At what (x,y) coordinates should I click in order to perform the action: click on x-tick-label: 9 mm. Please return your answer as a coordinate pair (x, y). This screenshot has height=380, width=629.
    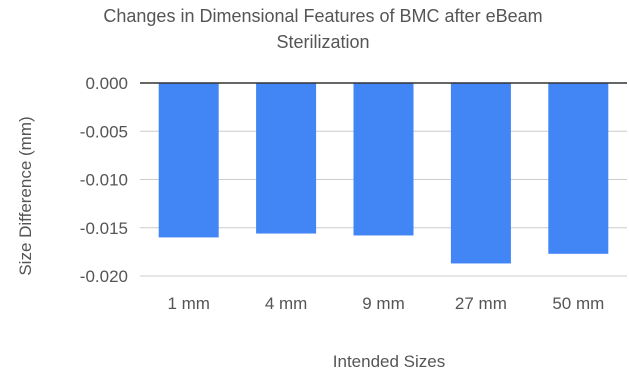
    Looking at the image, I should click on (383, 303).